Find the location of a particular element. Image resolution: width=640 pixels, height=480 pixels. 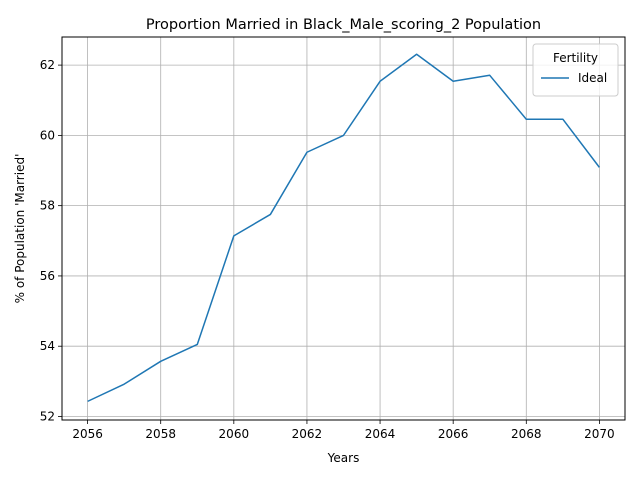

x-tick-label: 2058 is located at coordinates (160, 434).